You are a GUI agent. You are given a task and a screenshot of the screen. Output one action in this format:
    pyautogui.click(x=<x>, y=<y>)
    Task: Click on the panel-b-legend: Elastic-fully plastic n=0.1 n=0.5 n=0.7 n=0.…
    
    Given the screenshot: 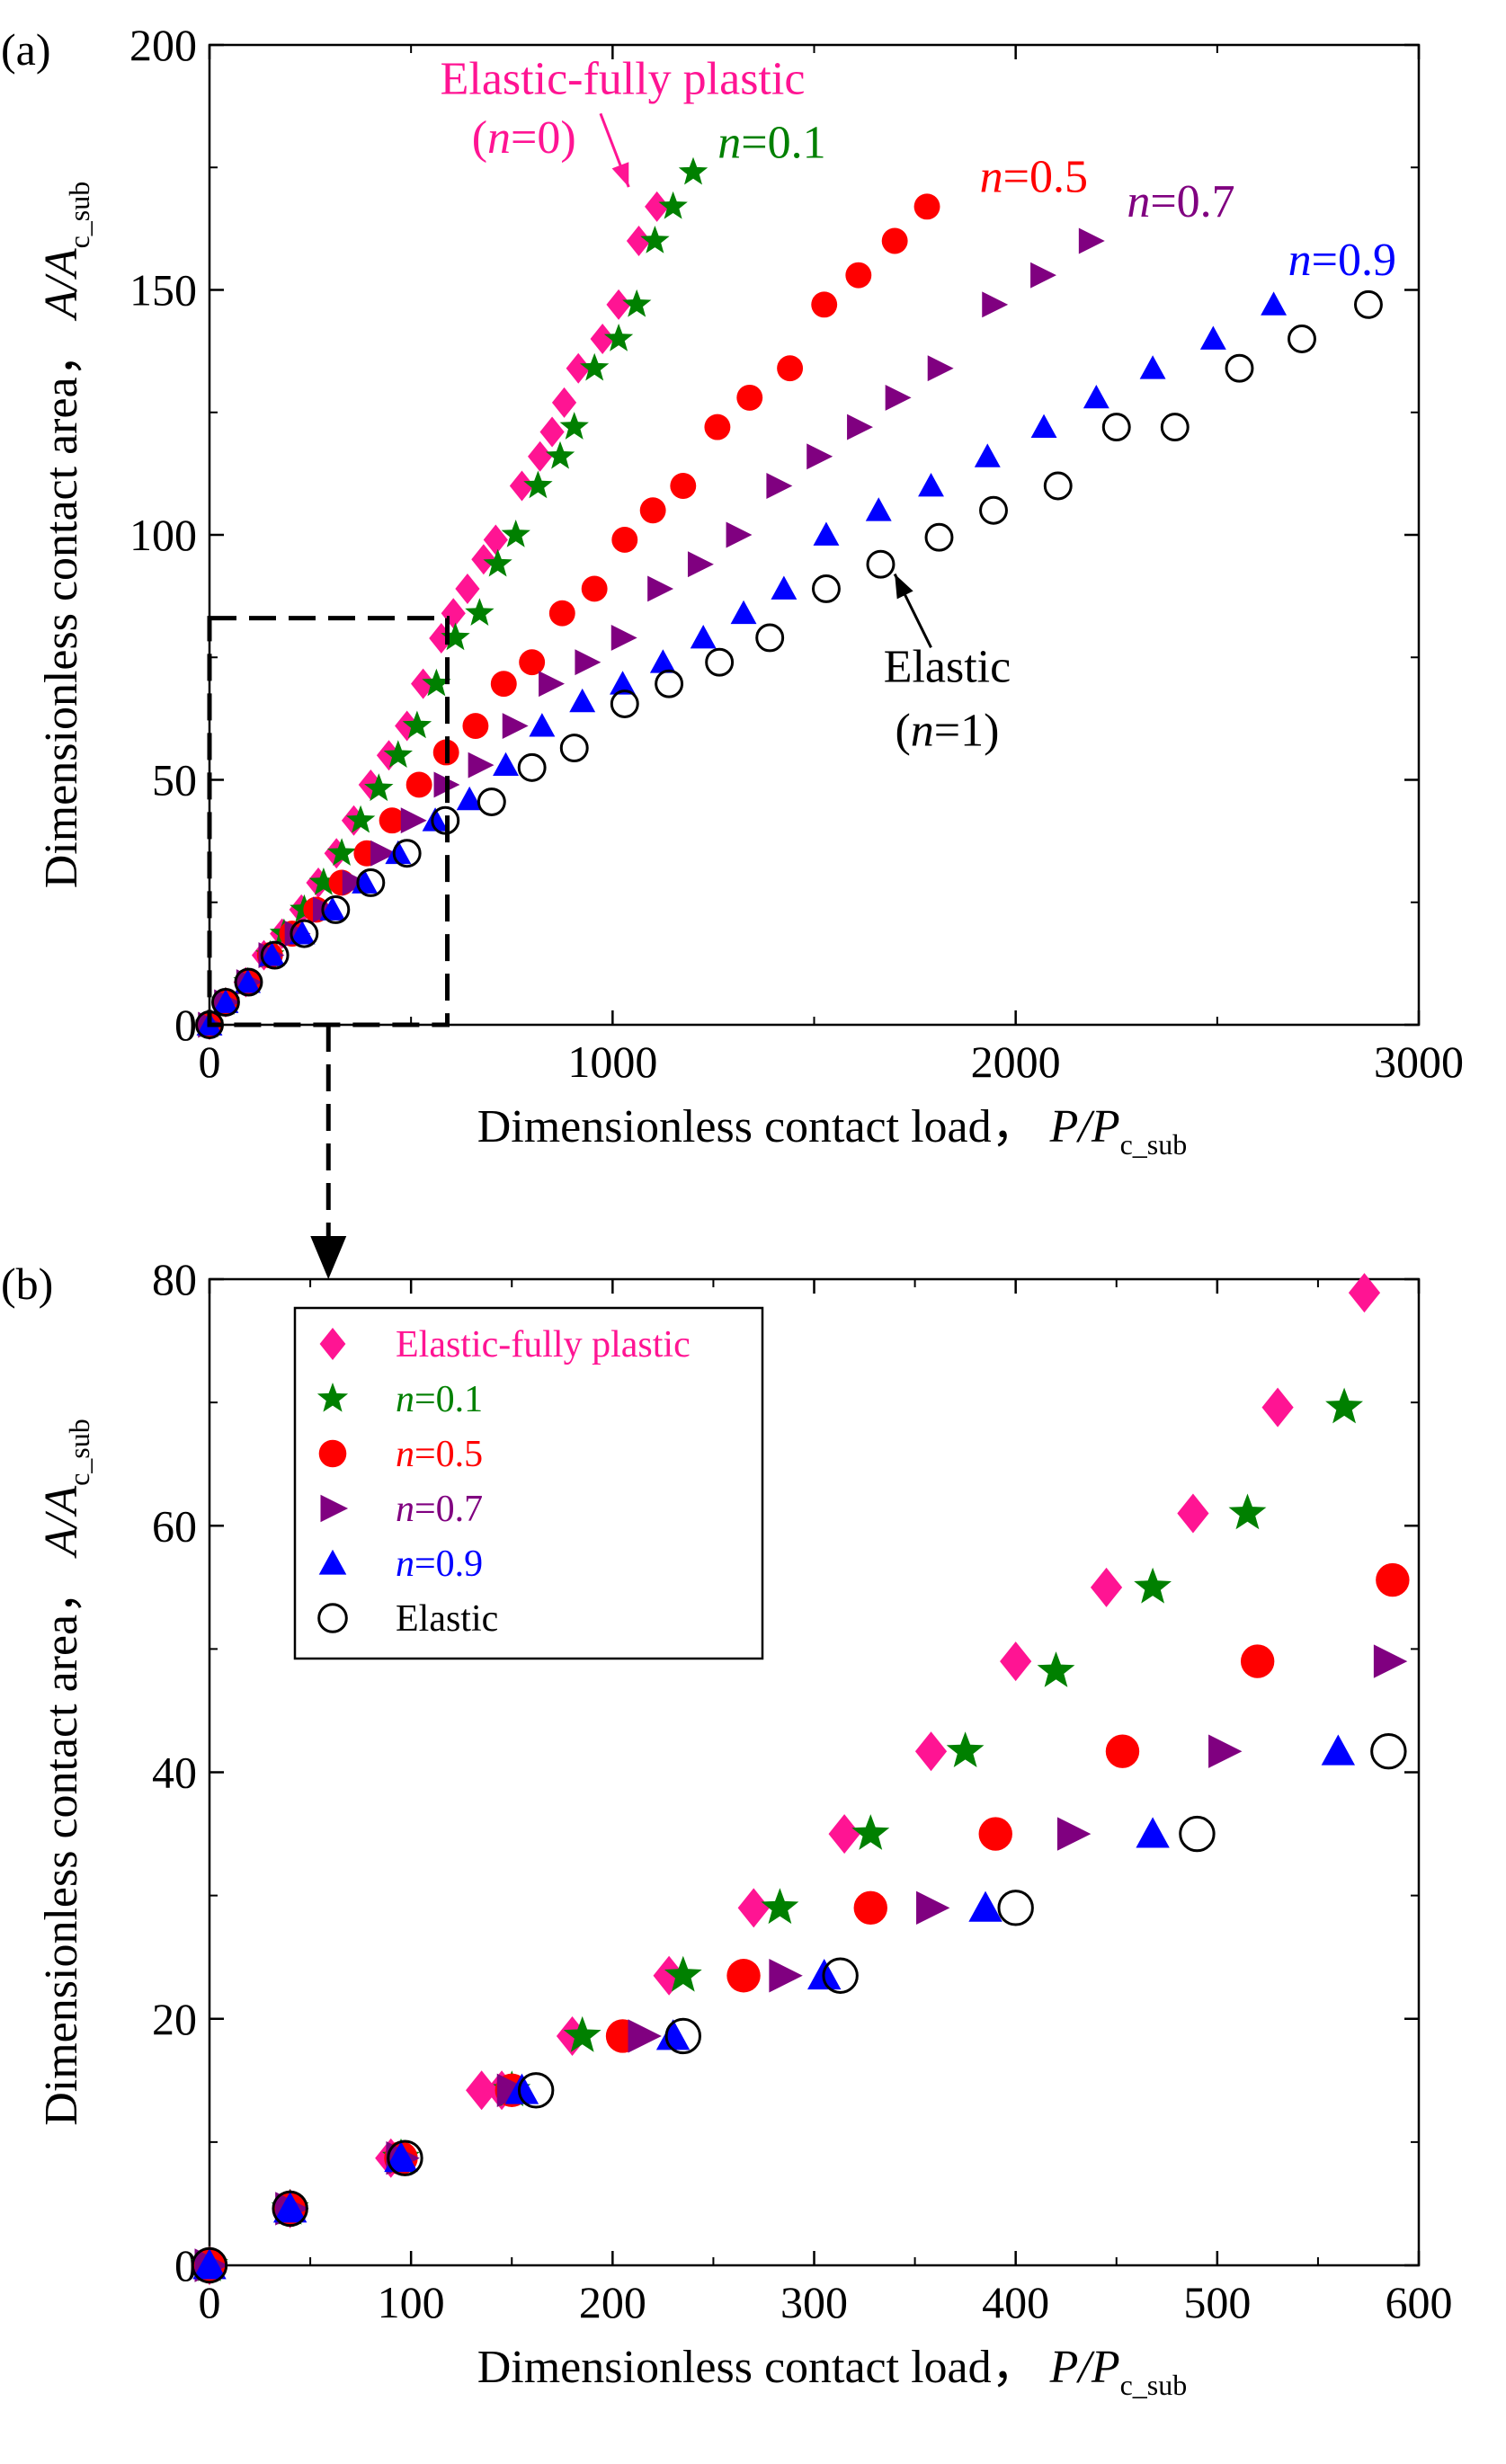 What is the action you would take?
    pyautogui.click(x=528, y=1483)
    